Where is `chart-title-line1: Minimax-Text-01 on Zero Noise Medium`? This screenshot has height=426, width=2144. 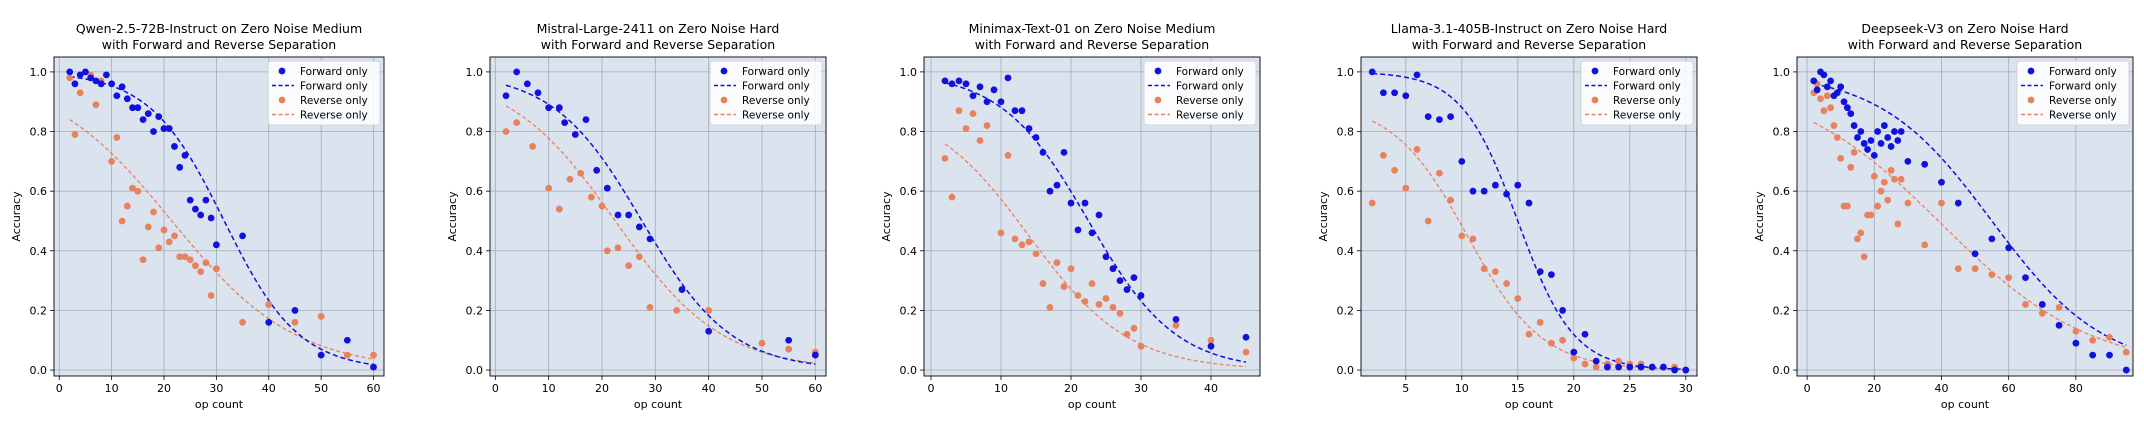 chart-title-line1: Minimax-Text-01 on Zero Noise Medium is located at coordinates (1092, 28).